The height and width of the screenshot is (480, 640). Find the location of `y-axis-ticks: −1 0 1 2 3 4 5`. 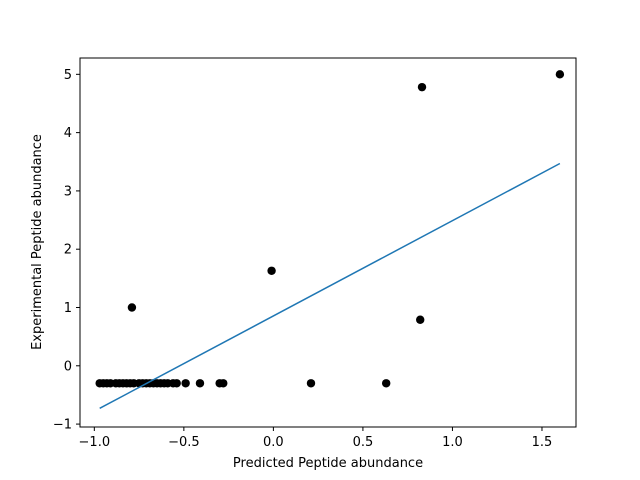

y-axis-ticks: −1 0 1 2 3 4 5 is located at coordinates (66, 250).